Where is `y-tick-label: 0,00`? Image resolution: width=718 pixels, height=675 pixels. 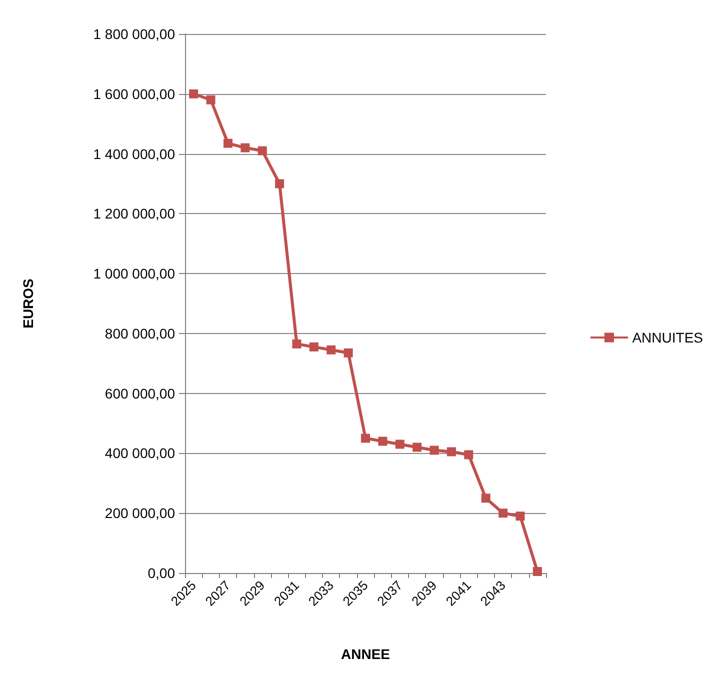 y-tick-label: 0,00 is located at coordinates (162, 573).